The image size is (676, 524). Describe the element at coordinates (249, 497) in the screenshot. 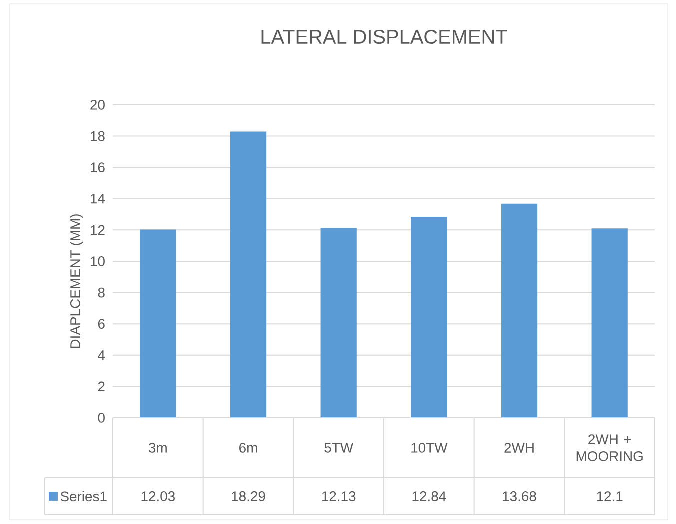

I see `data-label: 18.29` at that location.